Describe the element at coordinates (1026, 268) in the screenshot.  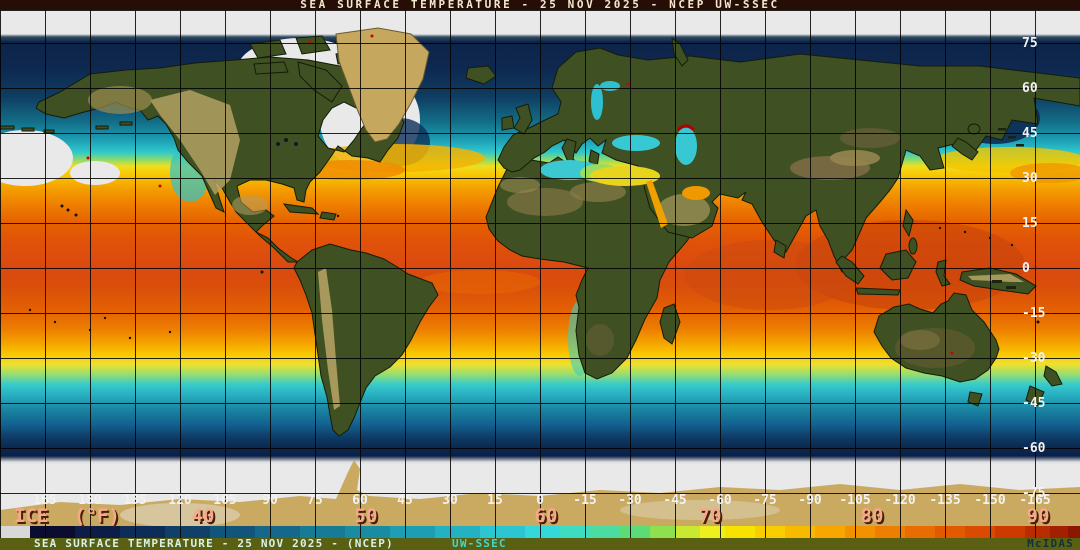
I see `latitude-label: 0` at that location.